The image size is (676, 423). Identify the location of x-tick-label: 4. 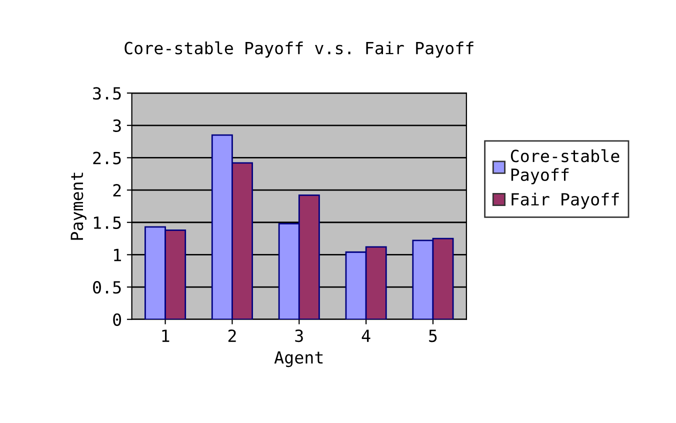
(366, 336).